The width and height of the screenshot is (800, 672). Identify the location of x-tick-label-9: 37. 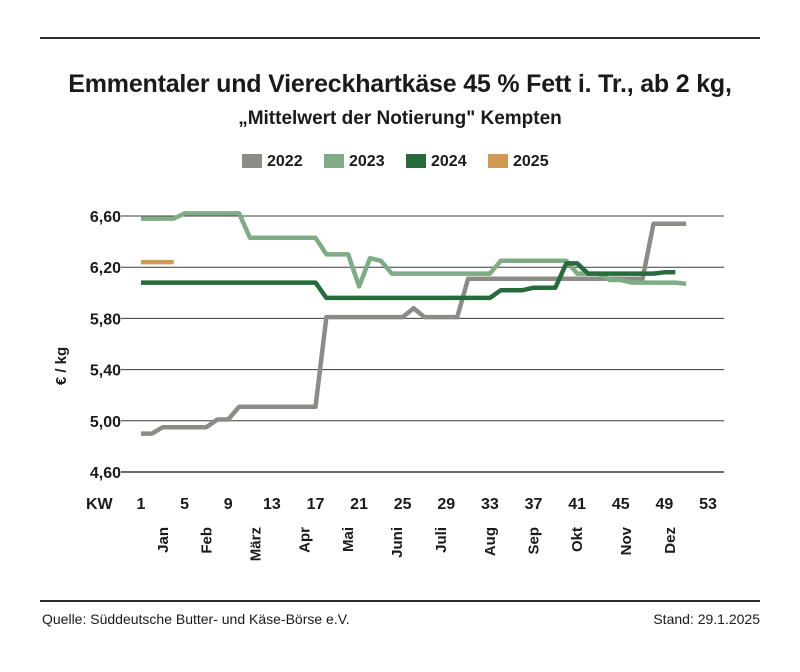
(534, 504).